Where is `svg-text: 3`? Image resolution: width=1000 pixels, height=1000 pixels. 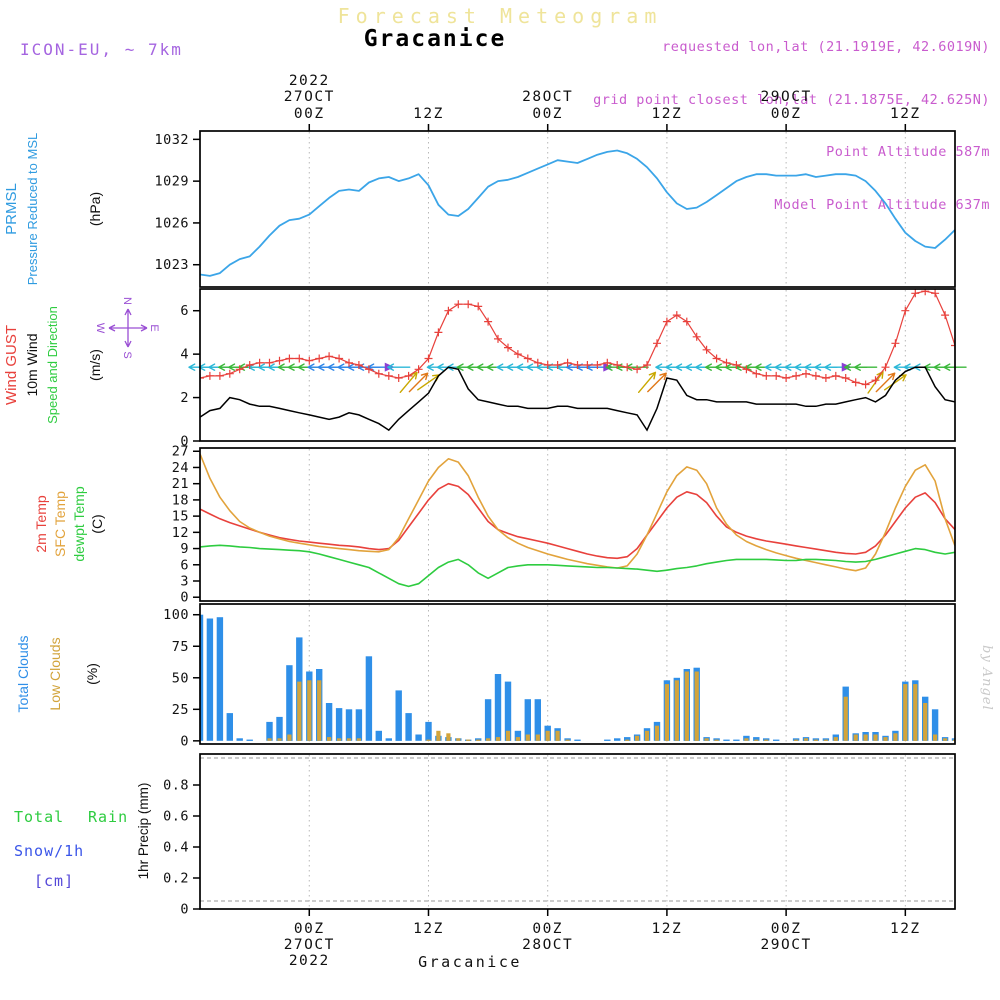 svg-text: 3 is located at coordinates (184, 581).